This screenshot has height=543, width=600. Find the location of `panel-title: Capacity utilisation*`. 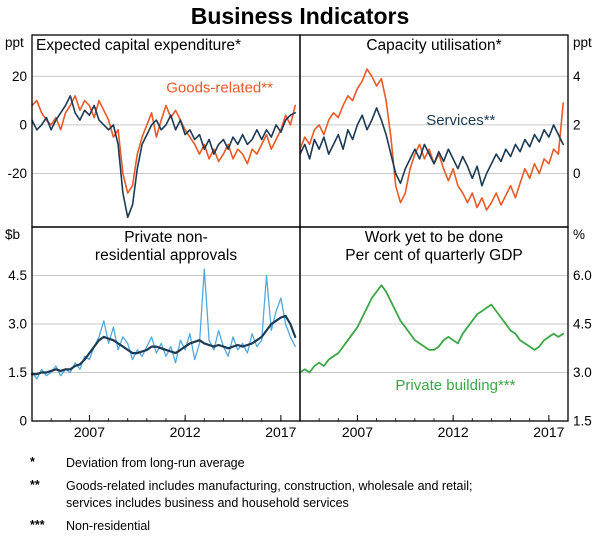

panel-title: Capacity utilisation* is located at coordinates (433, 45).